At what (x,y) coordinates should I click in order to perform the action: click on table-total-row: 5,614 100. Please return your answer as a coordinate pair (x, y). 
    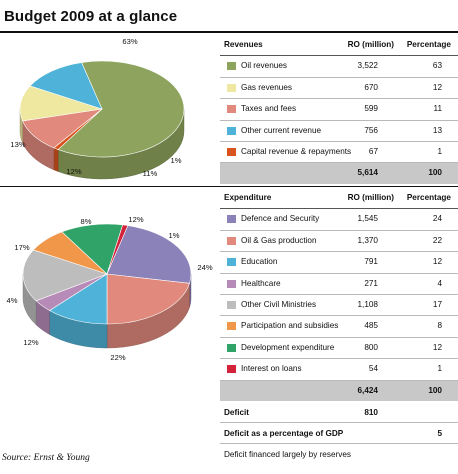
    Looking at the image, I should click on (339, 173).